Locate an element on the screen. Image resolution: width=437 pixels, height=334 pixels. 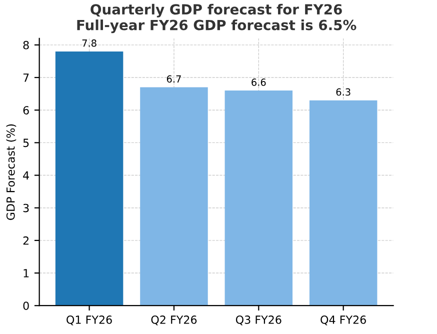
x-tick-label: Q2 FY26 is located at coordinates (174, 321).